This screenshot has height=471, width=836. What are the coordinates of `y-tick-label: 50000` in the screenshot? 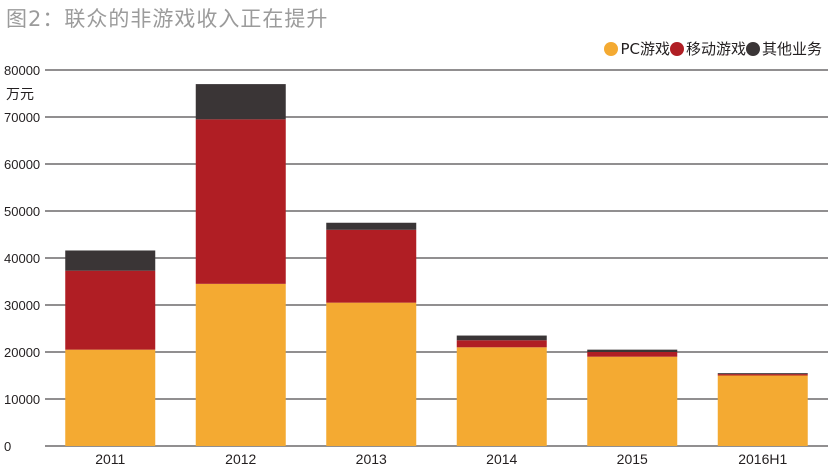 It's located at (22, 211).